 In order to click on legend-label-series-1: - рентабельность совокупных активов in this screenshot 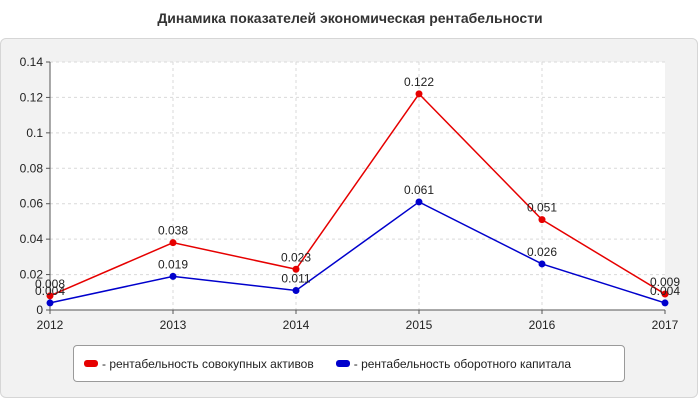, I will do `click(208, 363)`.